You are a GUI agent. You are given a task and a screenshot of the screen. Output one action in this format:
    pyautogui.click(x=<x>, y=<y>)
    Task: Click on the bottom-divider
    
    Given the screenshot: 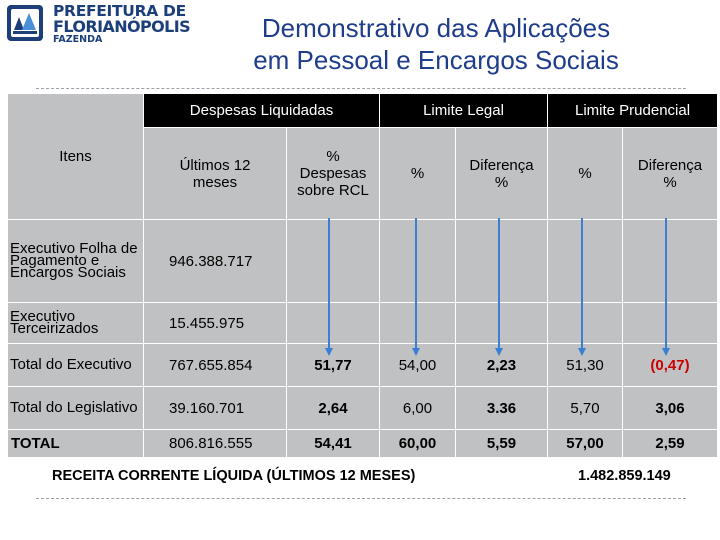 What is the action you would take?
    pyautogui.click(x=361, y=498)
    